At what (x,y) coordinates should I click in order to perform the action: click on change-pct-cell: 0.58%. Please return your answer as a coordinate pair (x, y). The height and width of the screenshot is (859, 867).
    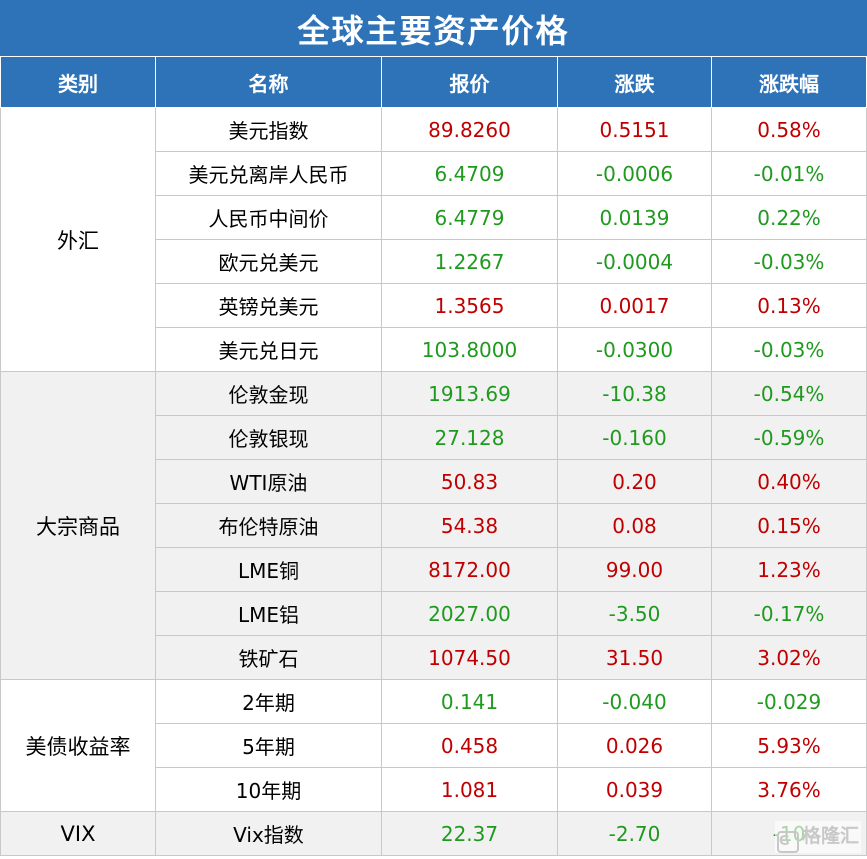
    Looking at the image, I should click on (788, 129).